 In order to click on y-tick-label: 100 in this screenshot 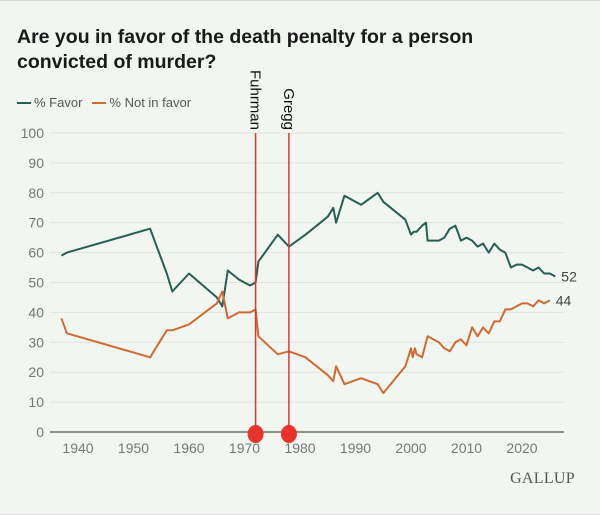, I will do `click(33, 133)`.